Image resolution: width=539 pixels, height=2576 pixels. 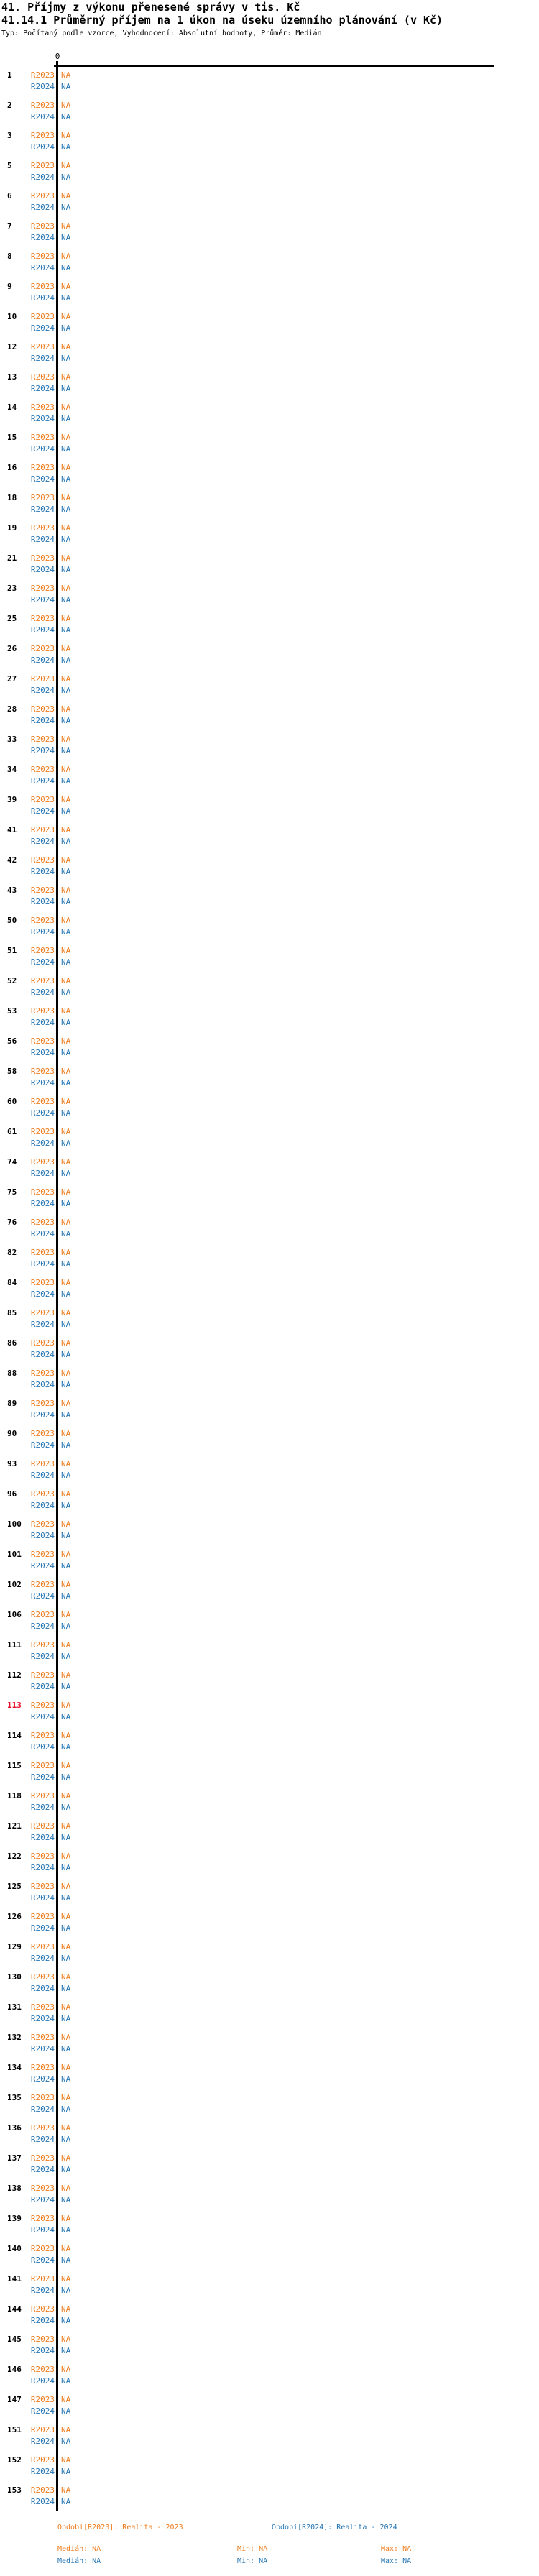 What do you see at coordinates (269, 2469) in the screenshot?
I see `chart-row-152: 152 R2023 NA R2024 NA` at bounding box center [269, 2469].